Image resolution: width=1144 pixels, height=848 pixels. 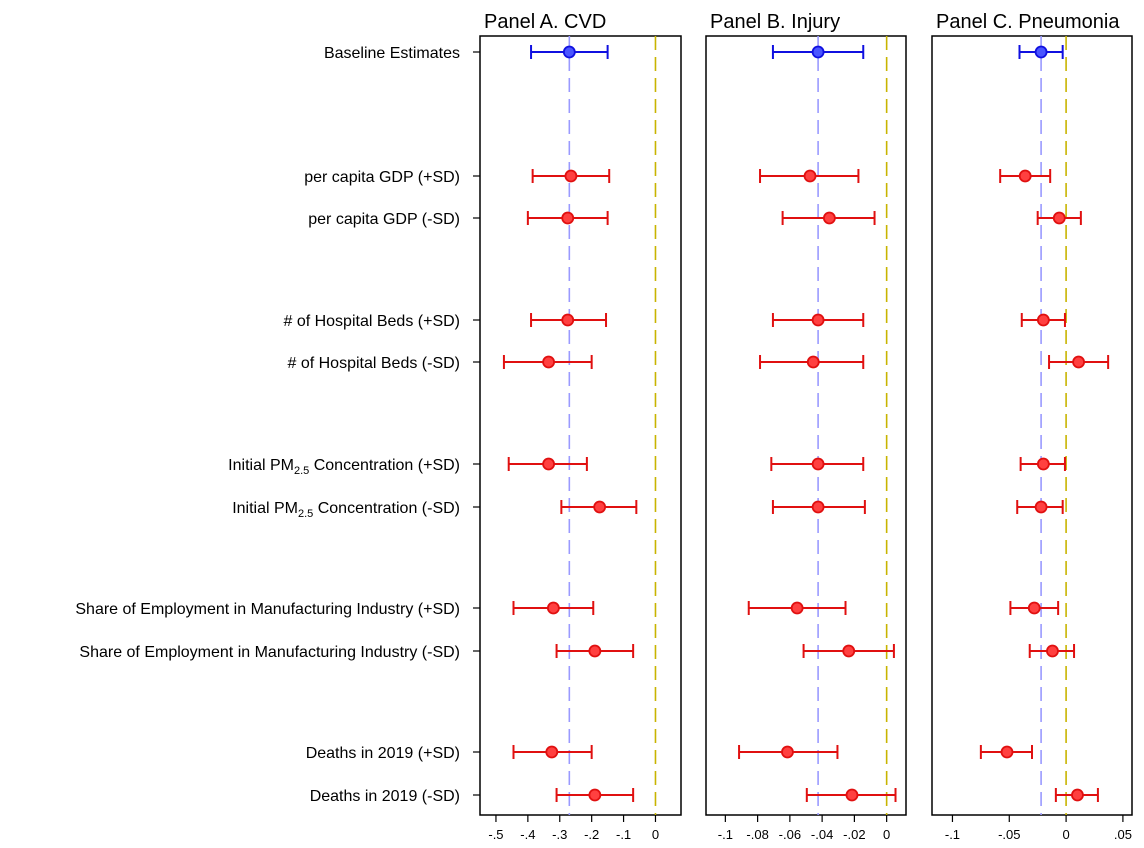 What do you see at coordinates (559, 834) in the screenshot?
I see `x-tick-label: -.3` at bounding box center [559, 834].